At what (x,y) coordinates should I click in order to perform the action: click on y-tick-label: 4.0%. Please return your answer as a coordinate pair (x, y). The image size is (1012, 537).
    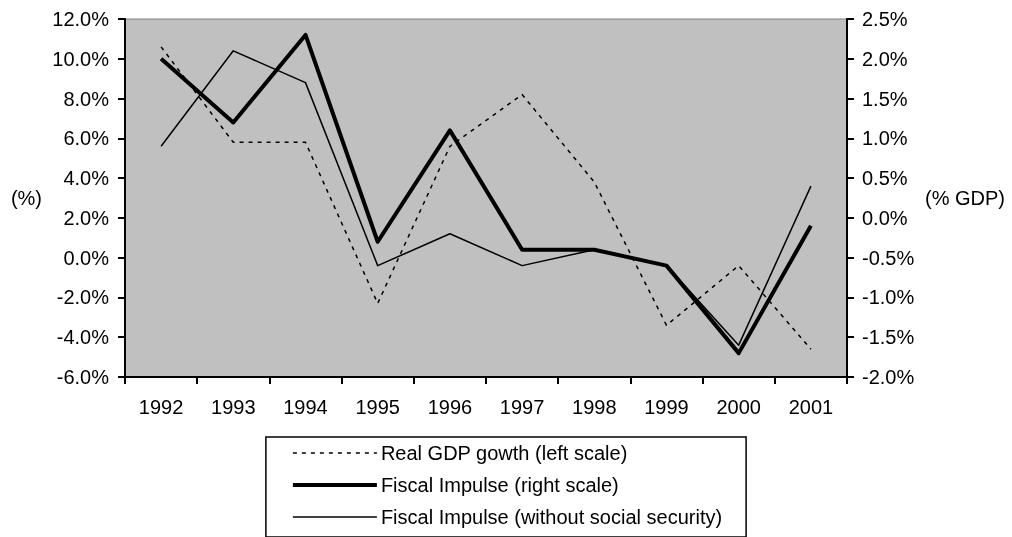
    Looking at the image, I should click on (86, 178).